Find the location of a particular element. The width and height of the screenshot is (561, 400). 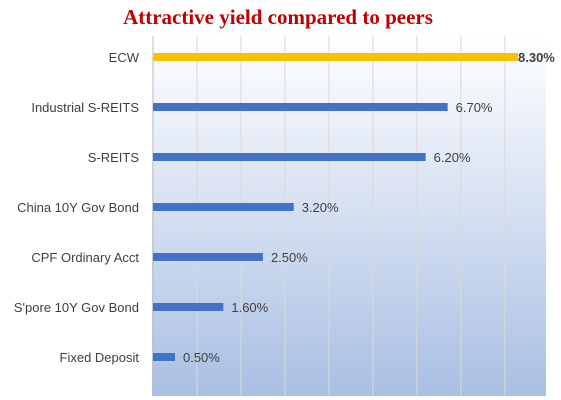

chart-title: Attractive yield compared to peers is located at coordinates (278, 17).